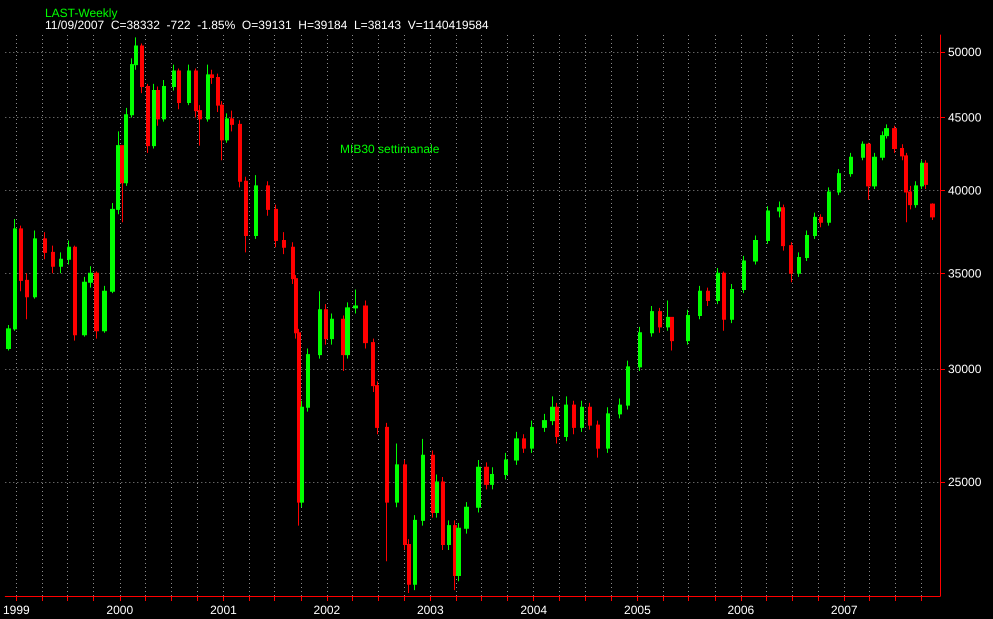 The width and height of the screenshot is (993, 619). What do you see at coordinates (965, 481) in the screenshot?
I see `y-tick-label: 25000` at bounding box center [965, 481].